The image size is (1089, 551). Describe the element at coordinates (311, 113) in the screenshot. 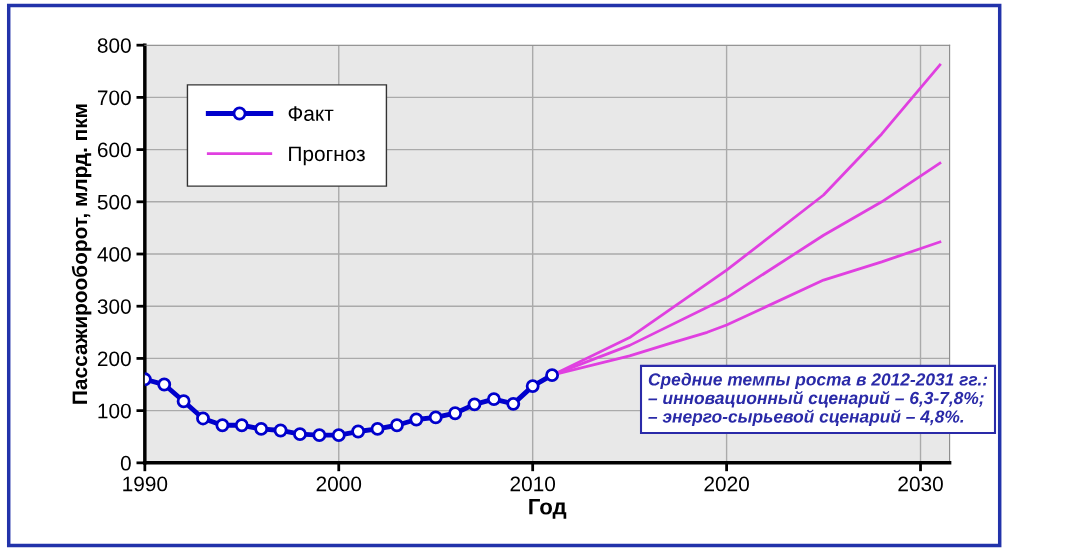

I see `legend-label: Факт` at that location.